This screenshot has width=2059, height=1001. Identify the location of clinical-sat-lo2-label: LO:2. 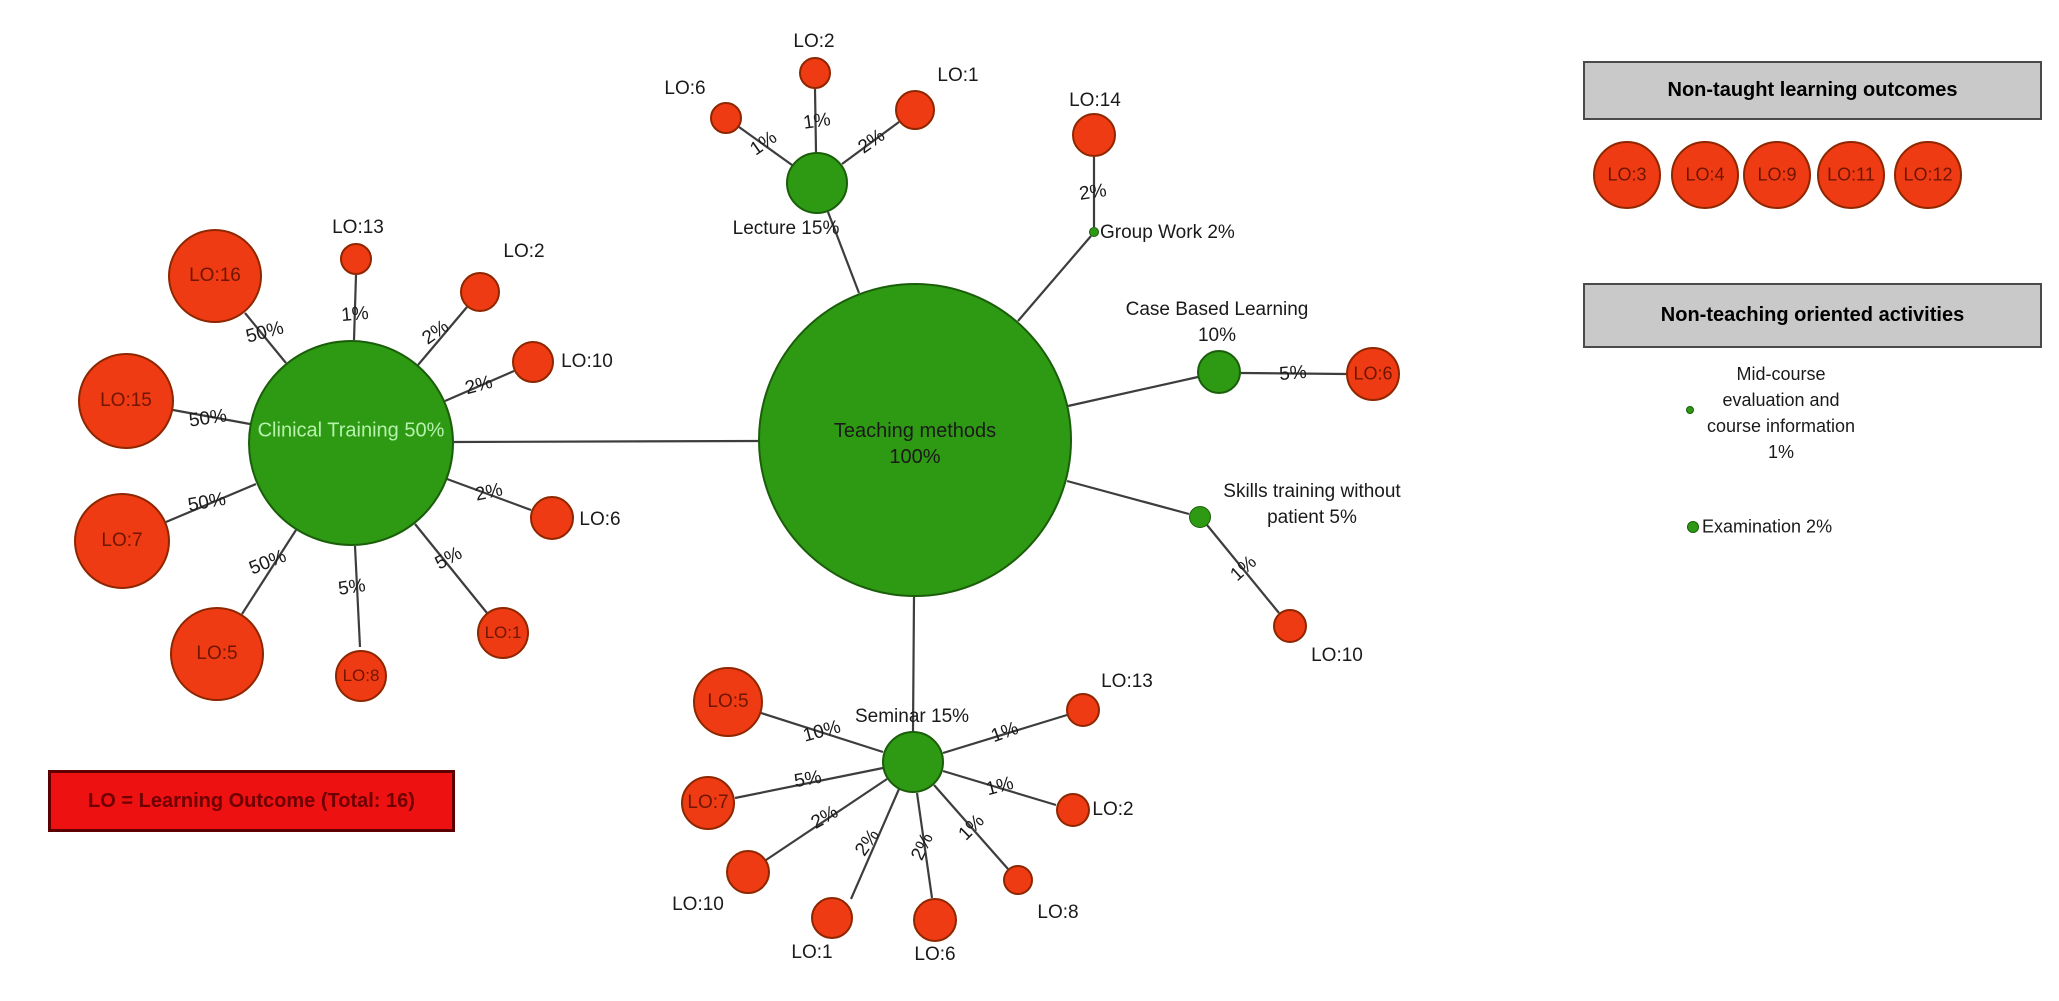
(524, 251).